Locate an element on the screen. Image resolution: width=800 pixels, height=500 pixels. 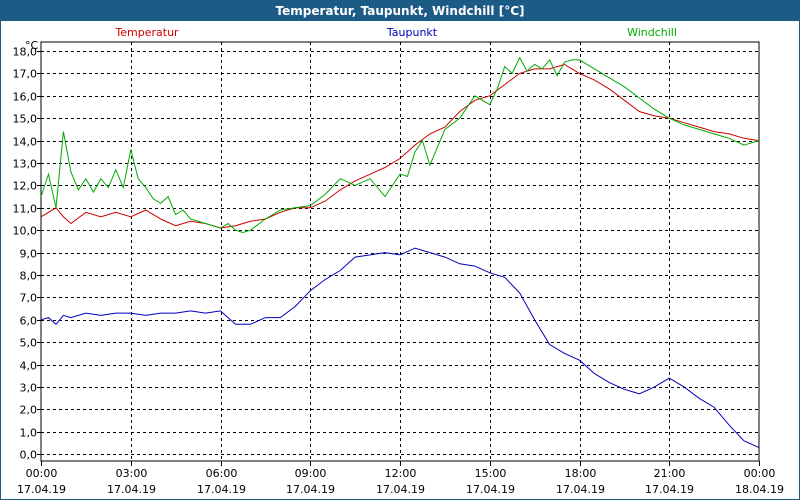
y-tick-label: 15,0 is located at coordinates (25, 119).